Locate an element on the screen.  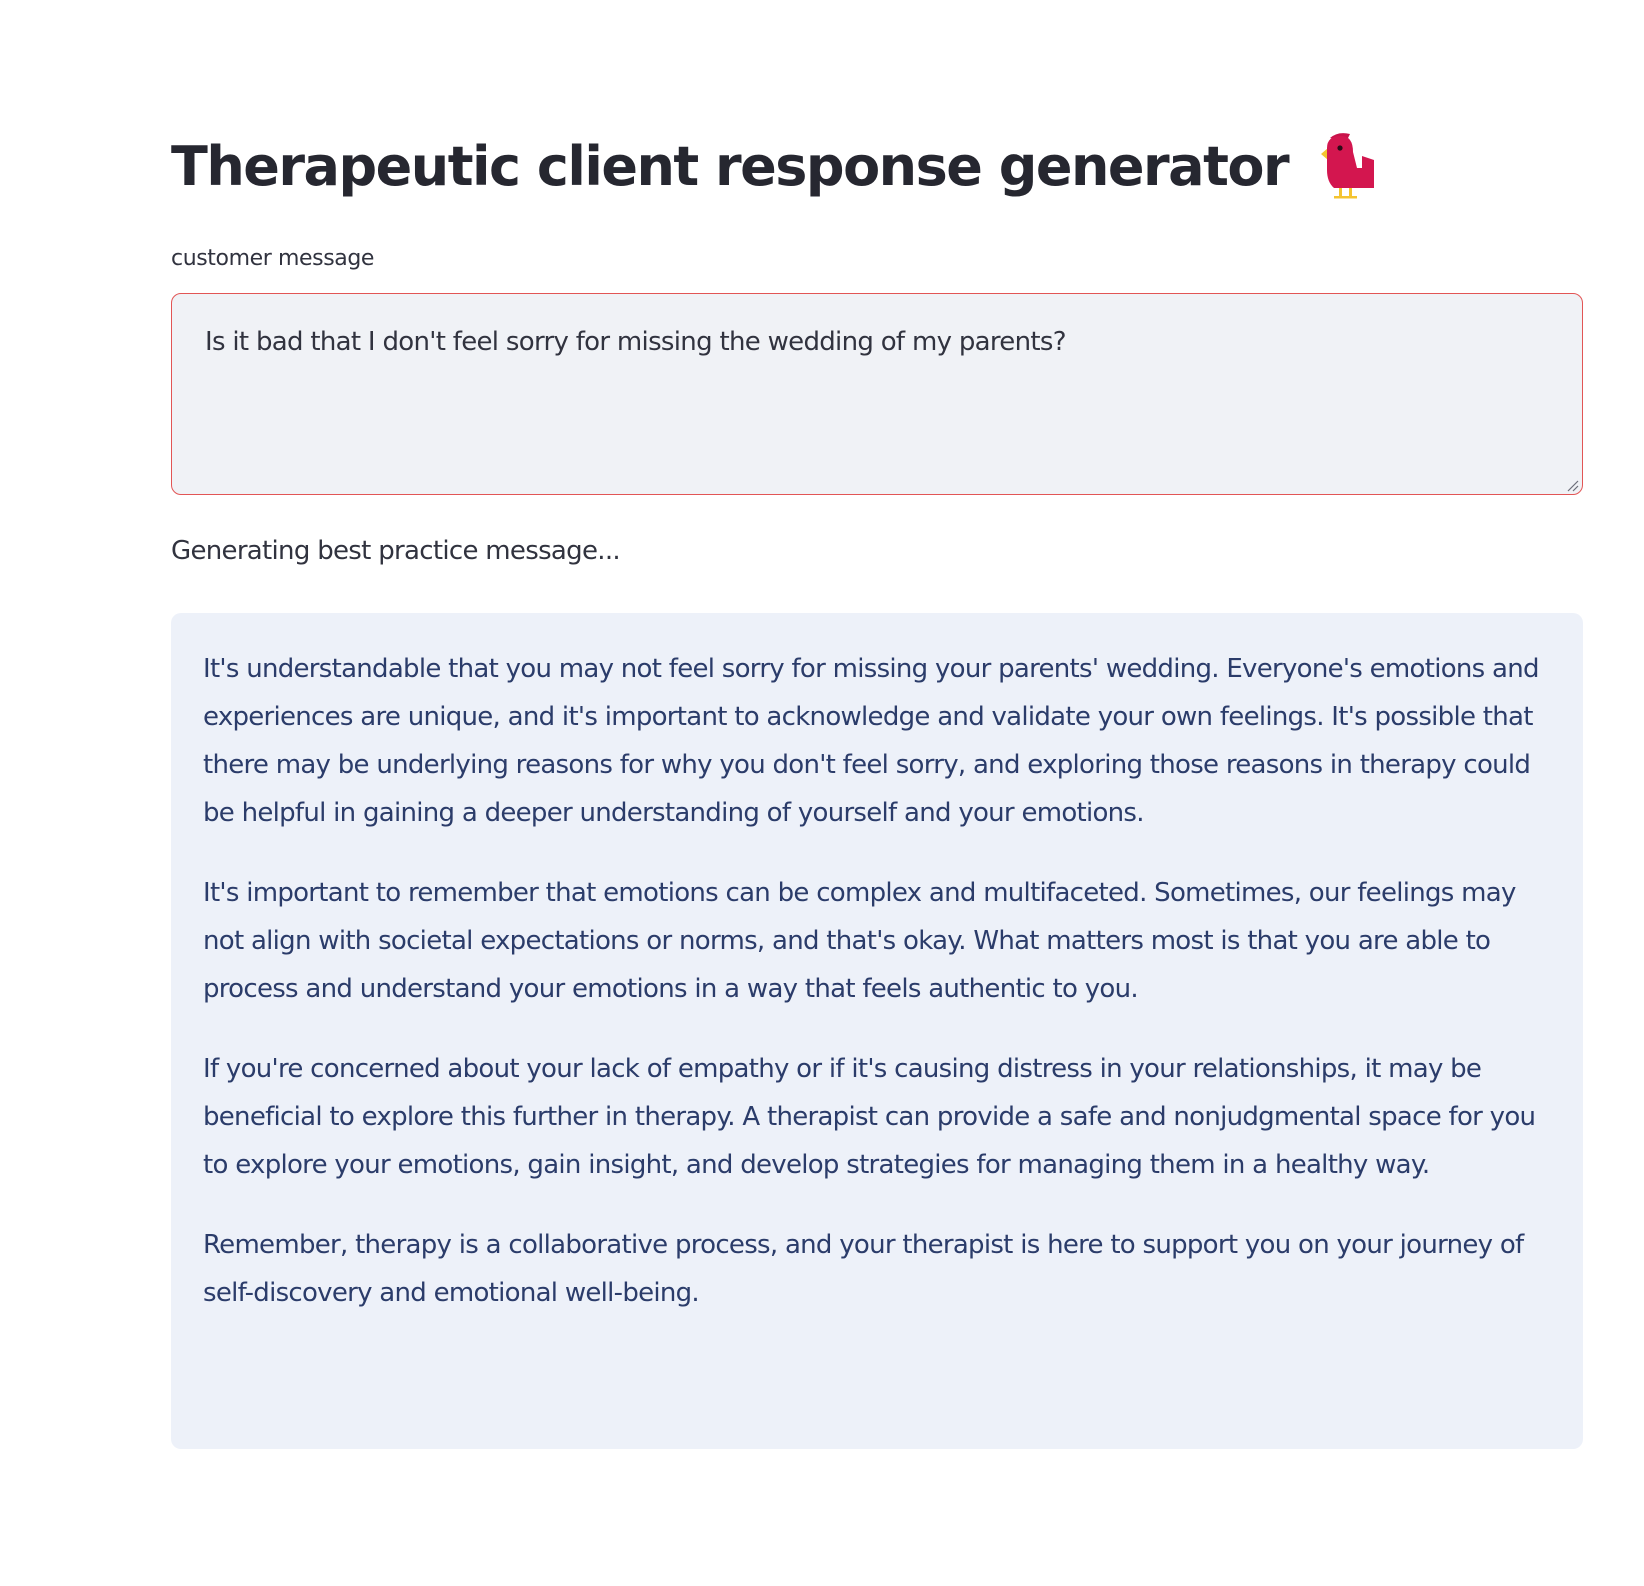
message-label: customer message is located at coordinates (273, 258).